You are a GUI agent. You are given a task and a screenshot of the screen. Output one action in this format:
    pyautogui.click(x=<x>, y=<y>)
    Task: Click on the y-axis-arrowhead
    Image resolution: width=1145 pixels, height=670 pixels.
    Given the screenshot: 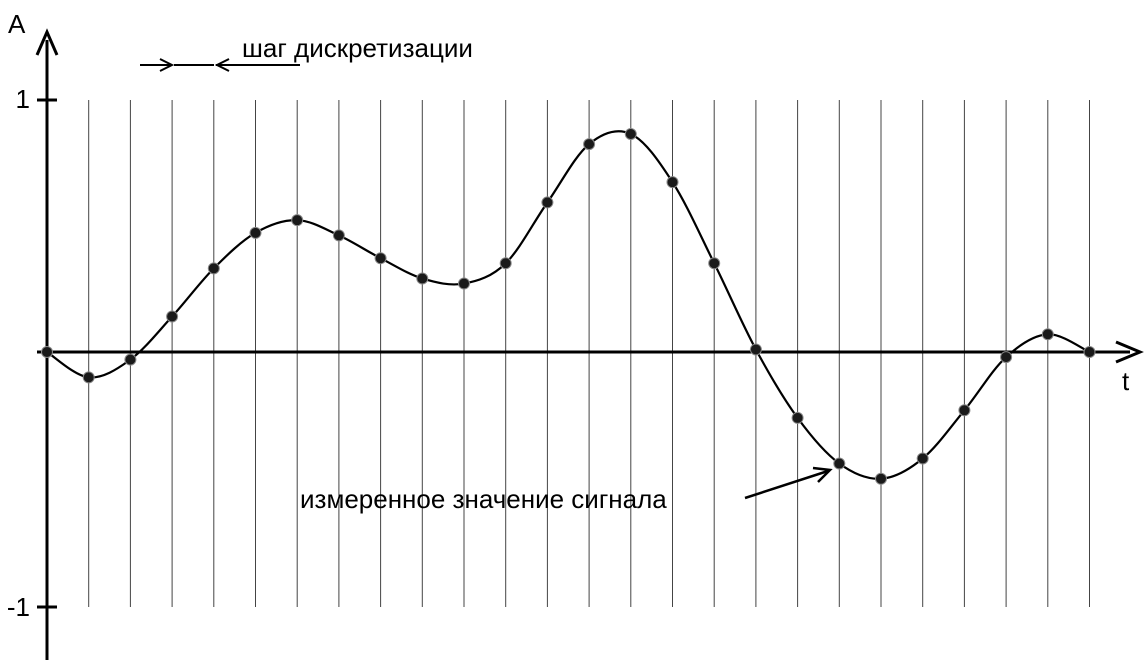 What is the action you would take?
    pyautogui.click(x=47, y=42)
    